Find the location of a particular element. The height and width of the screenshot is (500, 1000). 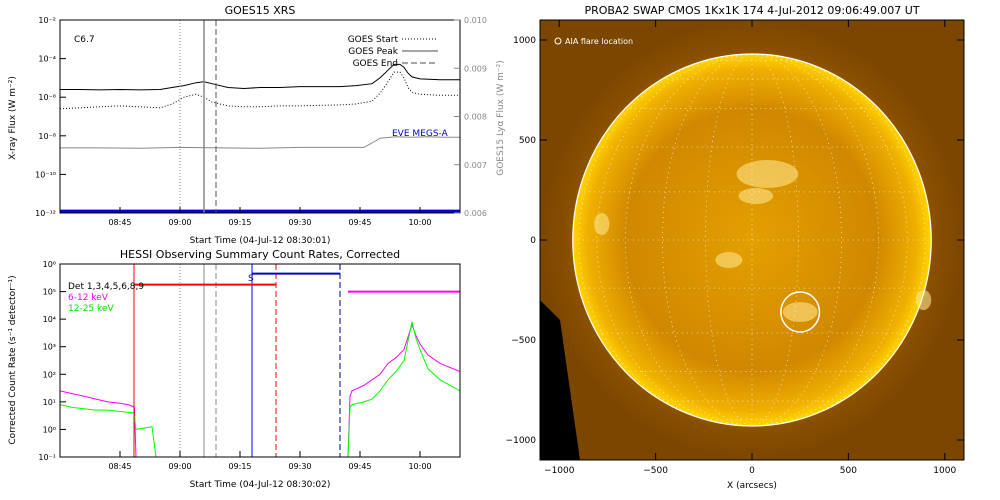

xrs-series-group is located at coordinates (260, 138).